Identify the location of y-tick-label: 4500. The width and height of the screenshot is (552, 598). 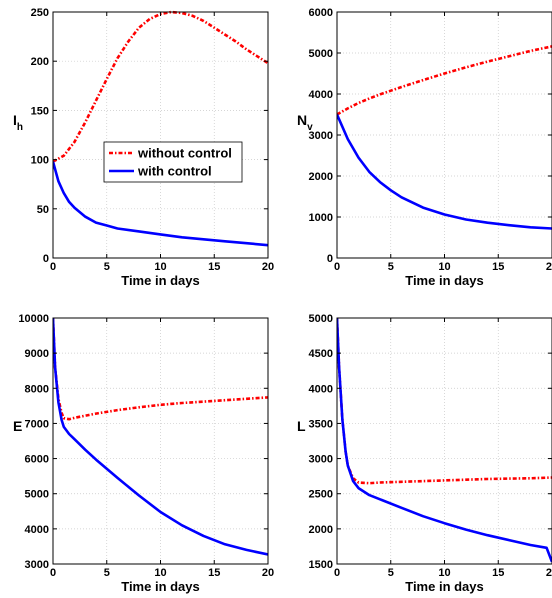
(321, 354).